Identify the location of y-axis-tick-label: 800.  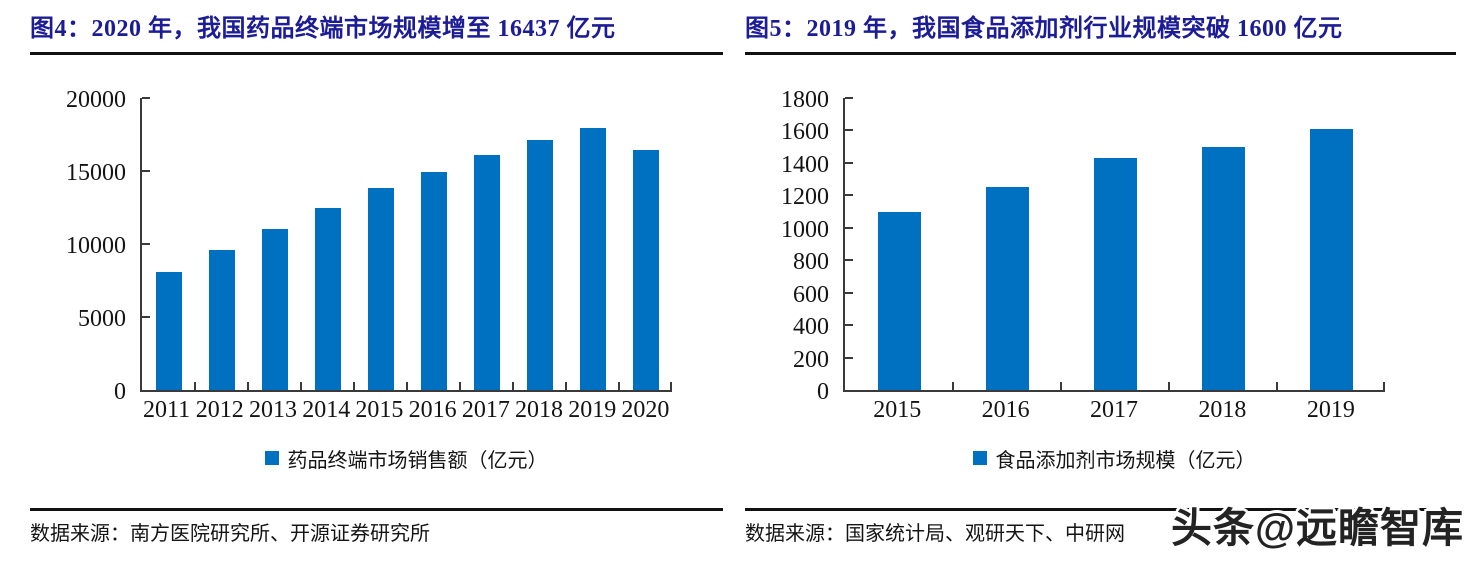
(811, 262).